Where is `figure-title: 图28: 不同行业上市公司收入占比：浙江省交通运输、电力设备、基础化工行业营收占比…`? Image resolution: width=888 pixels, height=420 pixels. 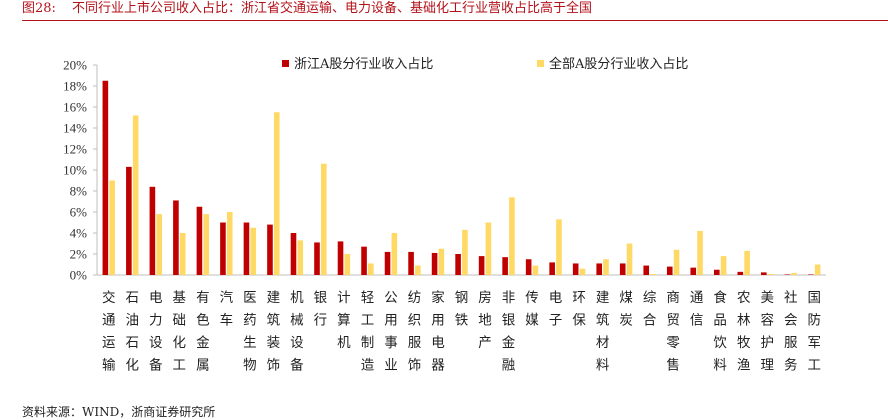 figure-title: 图28: 不同行业上市公司收入占比：浙江省交通运输、电力设备、基础化工行业营收占比… is located at coordinates (307, 9).